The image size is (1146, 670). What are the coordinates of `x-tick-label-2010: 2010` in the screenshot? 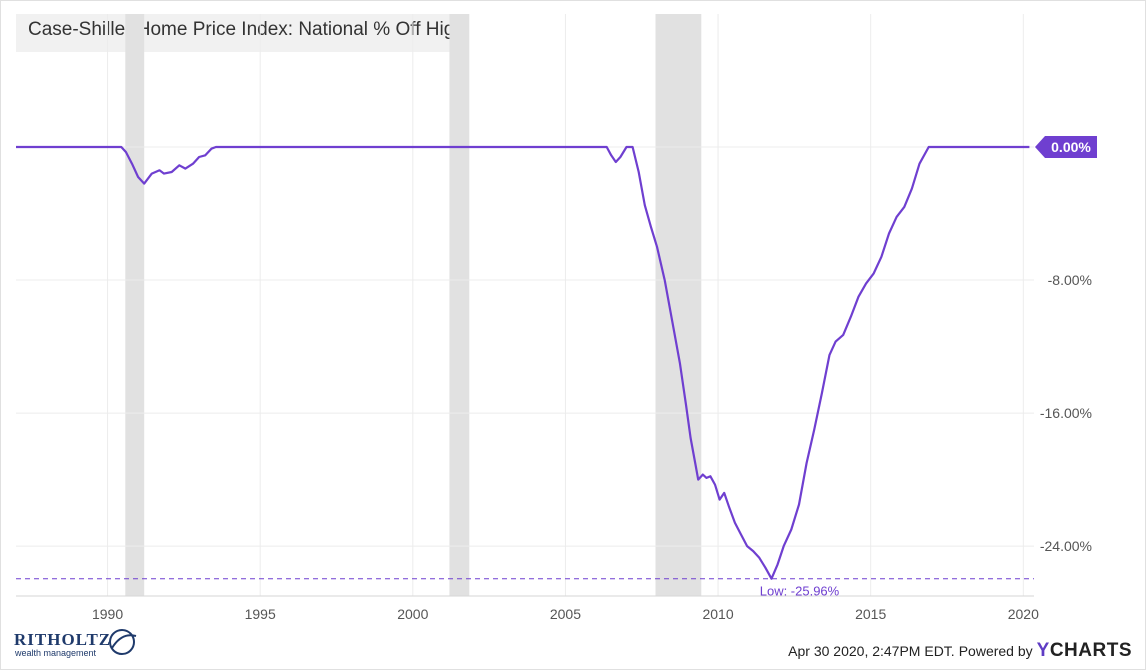 It's located at (717, 614).